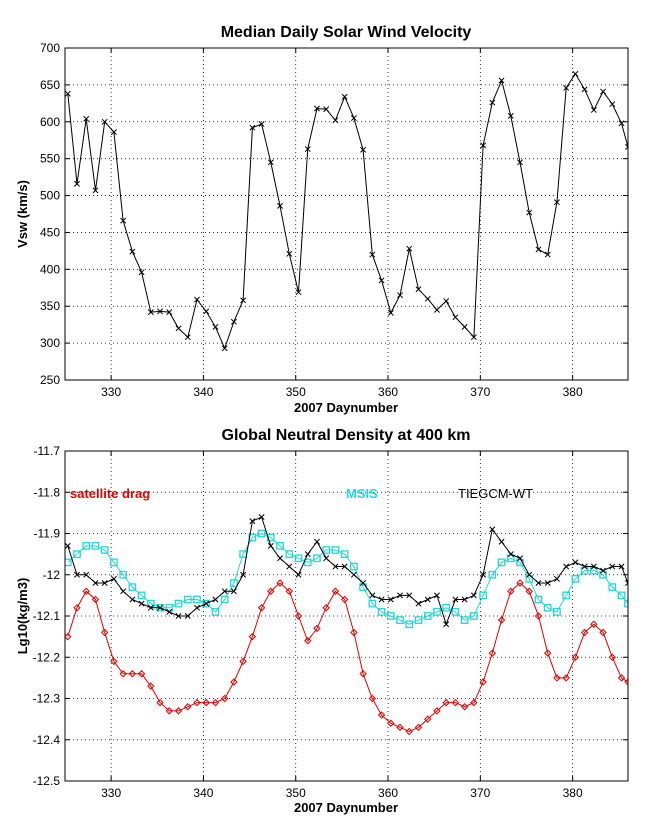 Image resolution: width=647 pixels, height=822 pixels. I want to click on y-tick-label: -12.2, so click(47, 657).